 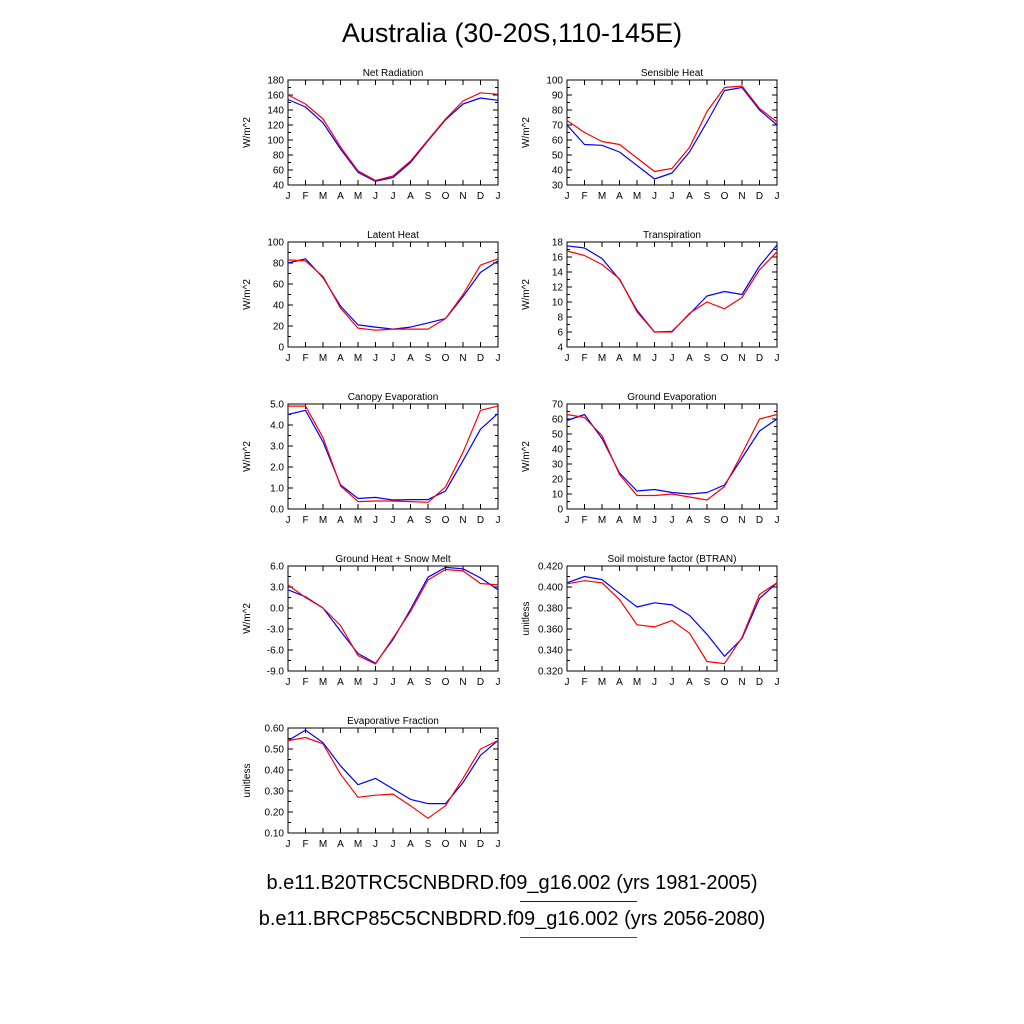 I want to click on y-tick-label: 0.400, so click(x=550, y=588).